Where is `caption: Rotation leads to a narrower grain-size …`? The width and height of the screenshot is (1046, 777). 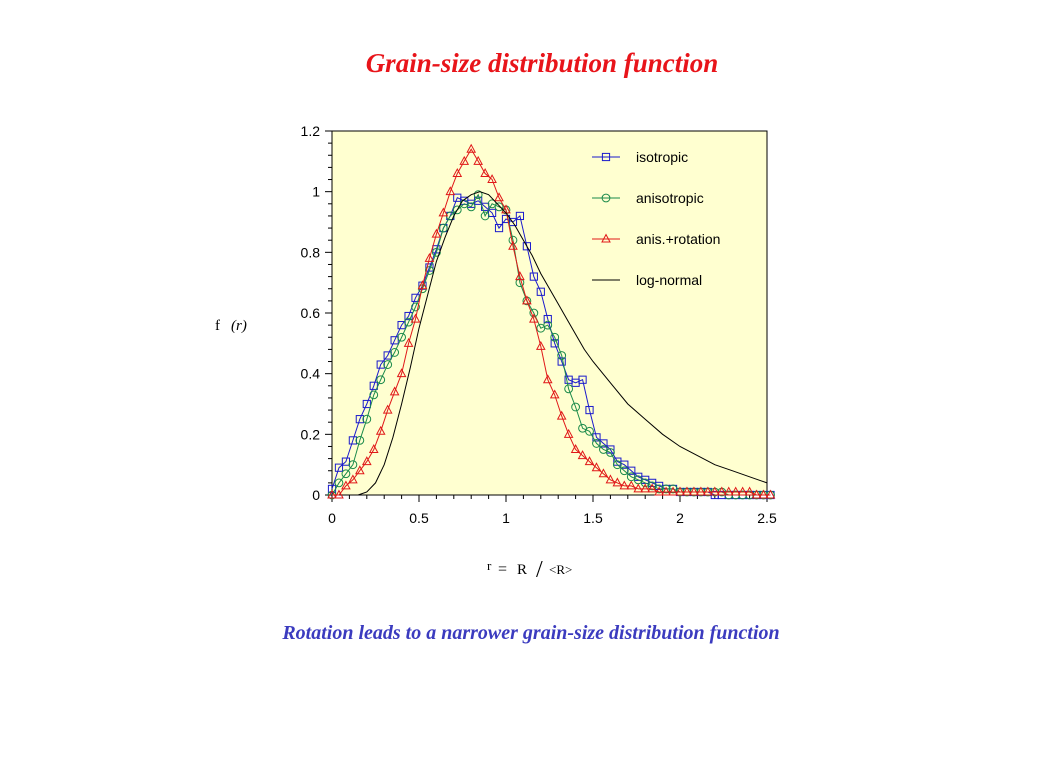
caption: Rotation leads to a narrower grain-size … is located at coordinates (531, 633).